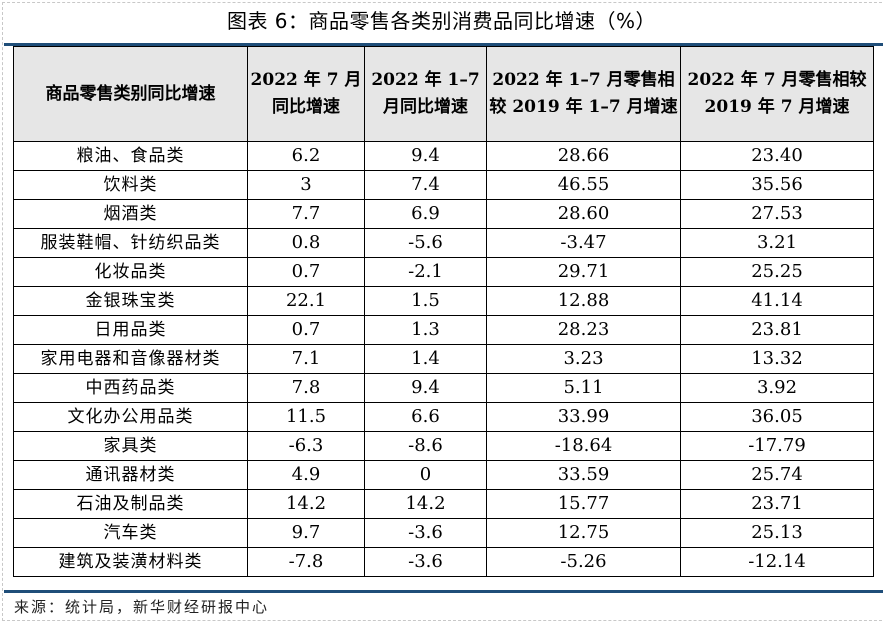 The height and width of the screenshot is (625, 883). I want to click on category-cell: 粮油、食品类, so click(130, 156).